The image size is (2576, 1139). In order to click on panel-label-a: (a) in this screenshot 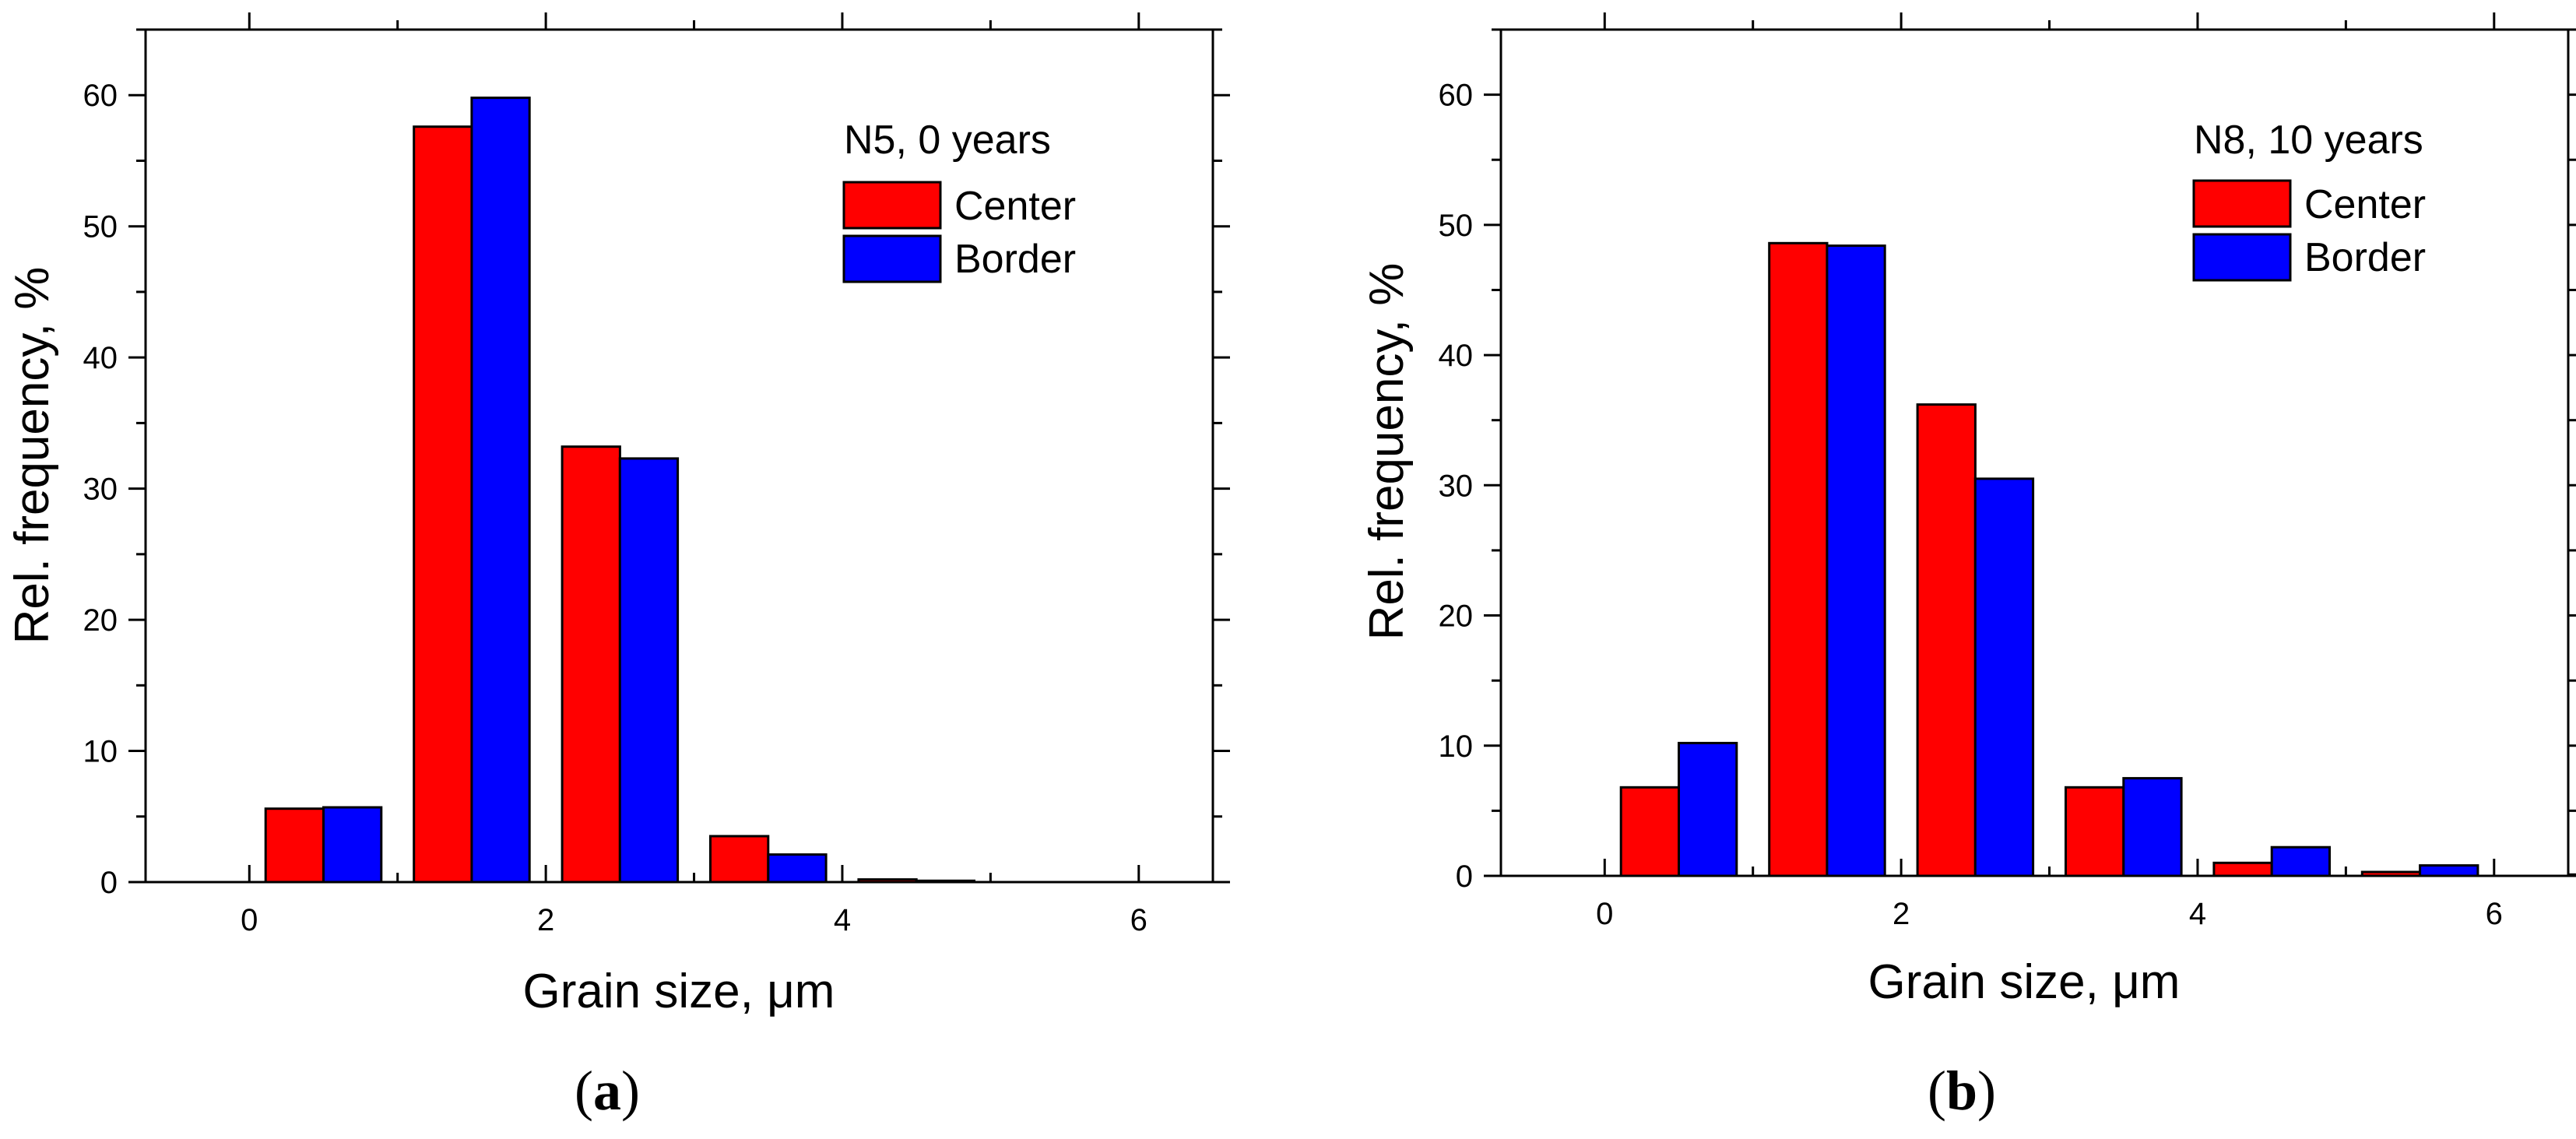, I will do `click(608, 1091)`.